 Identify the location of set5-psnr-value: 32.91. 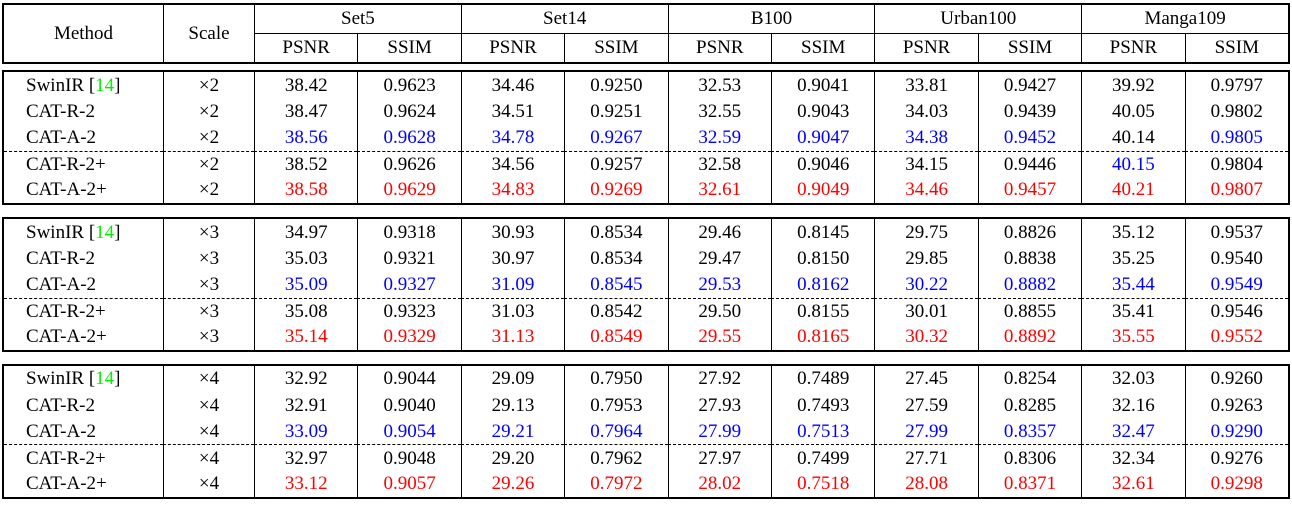
(305, 405).